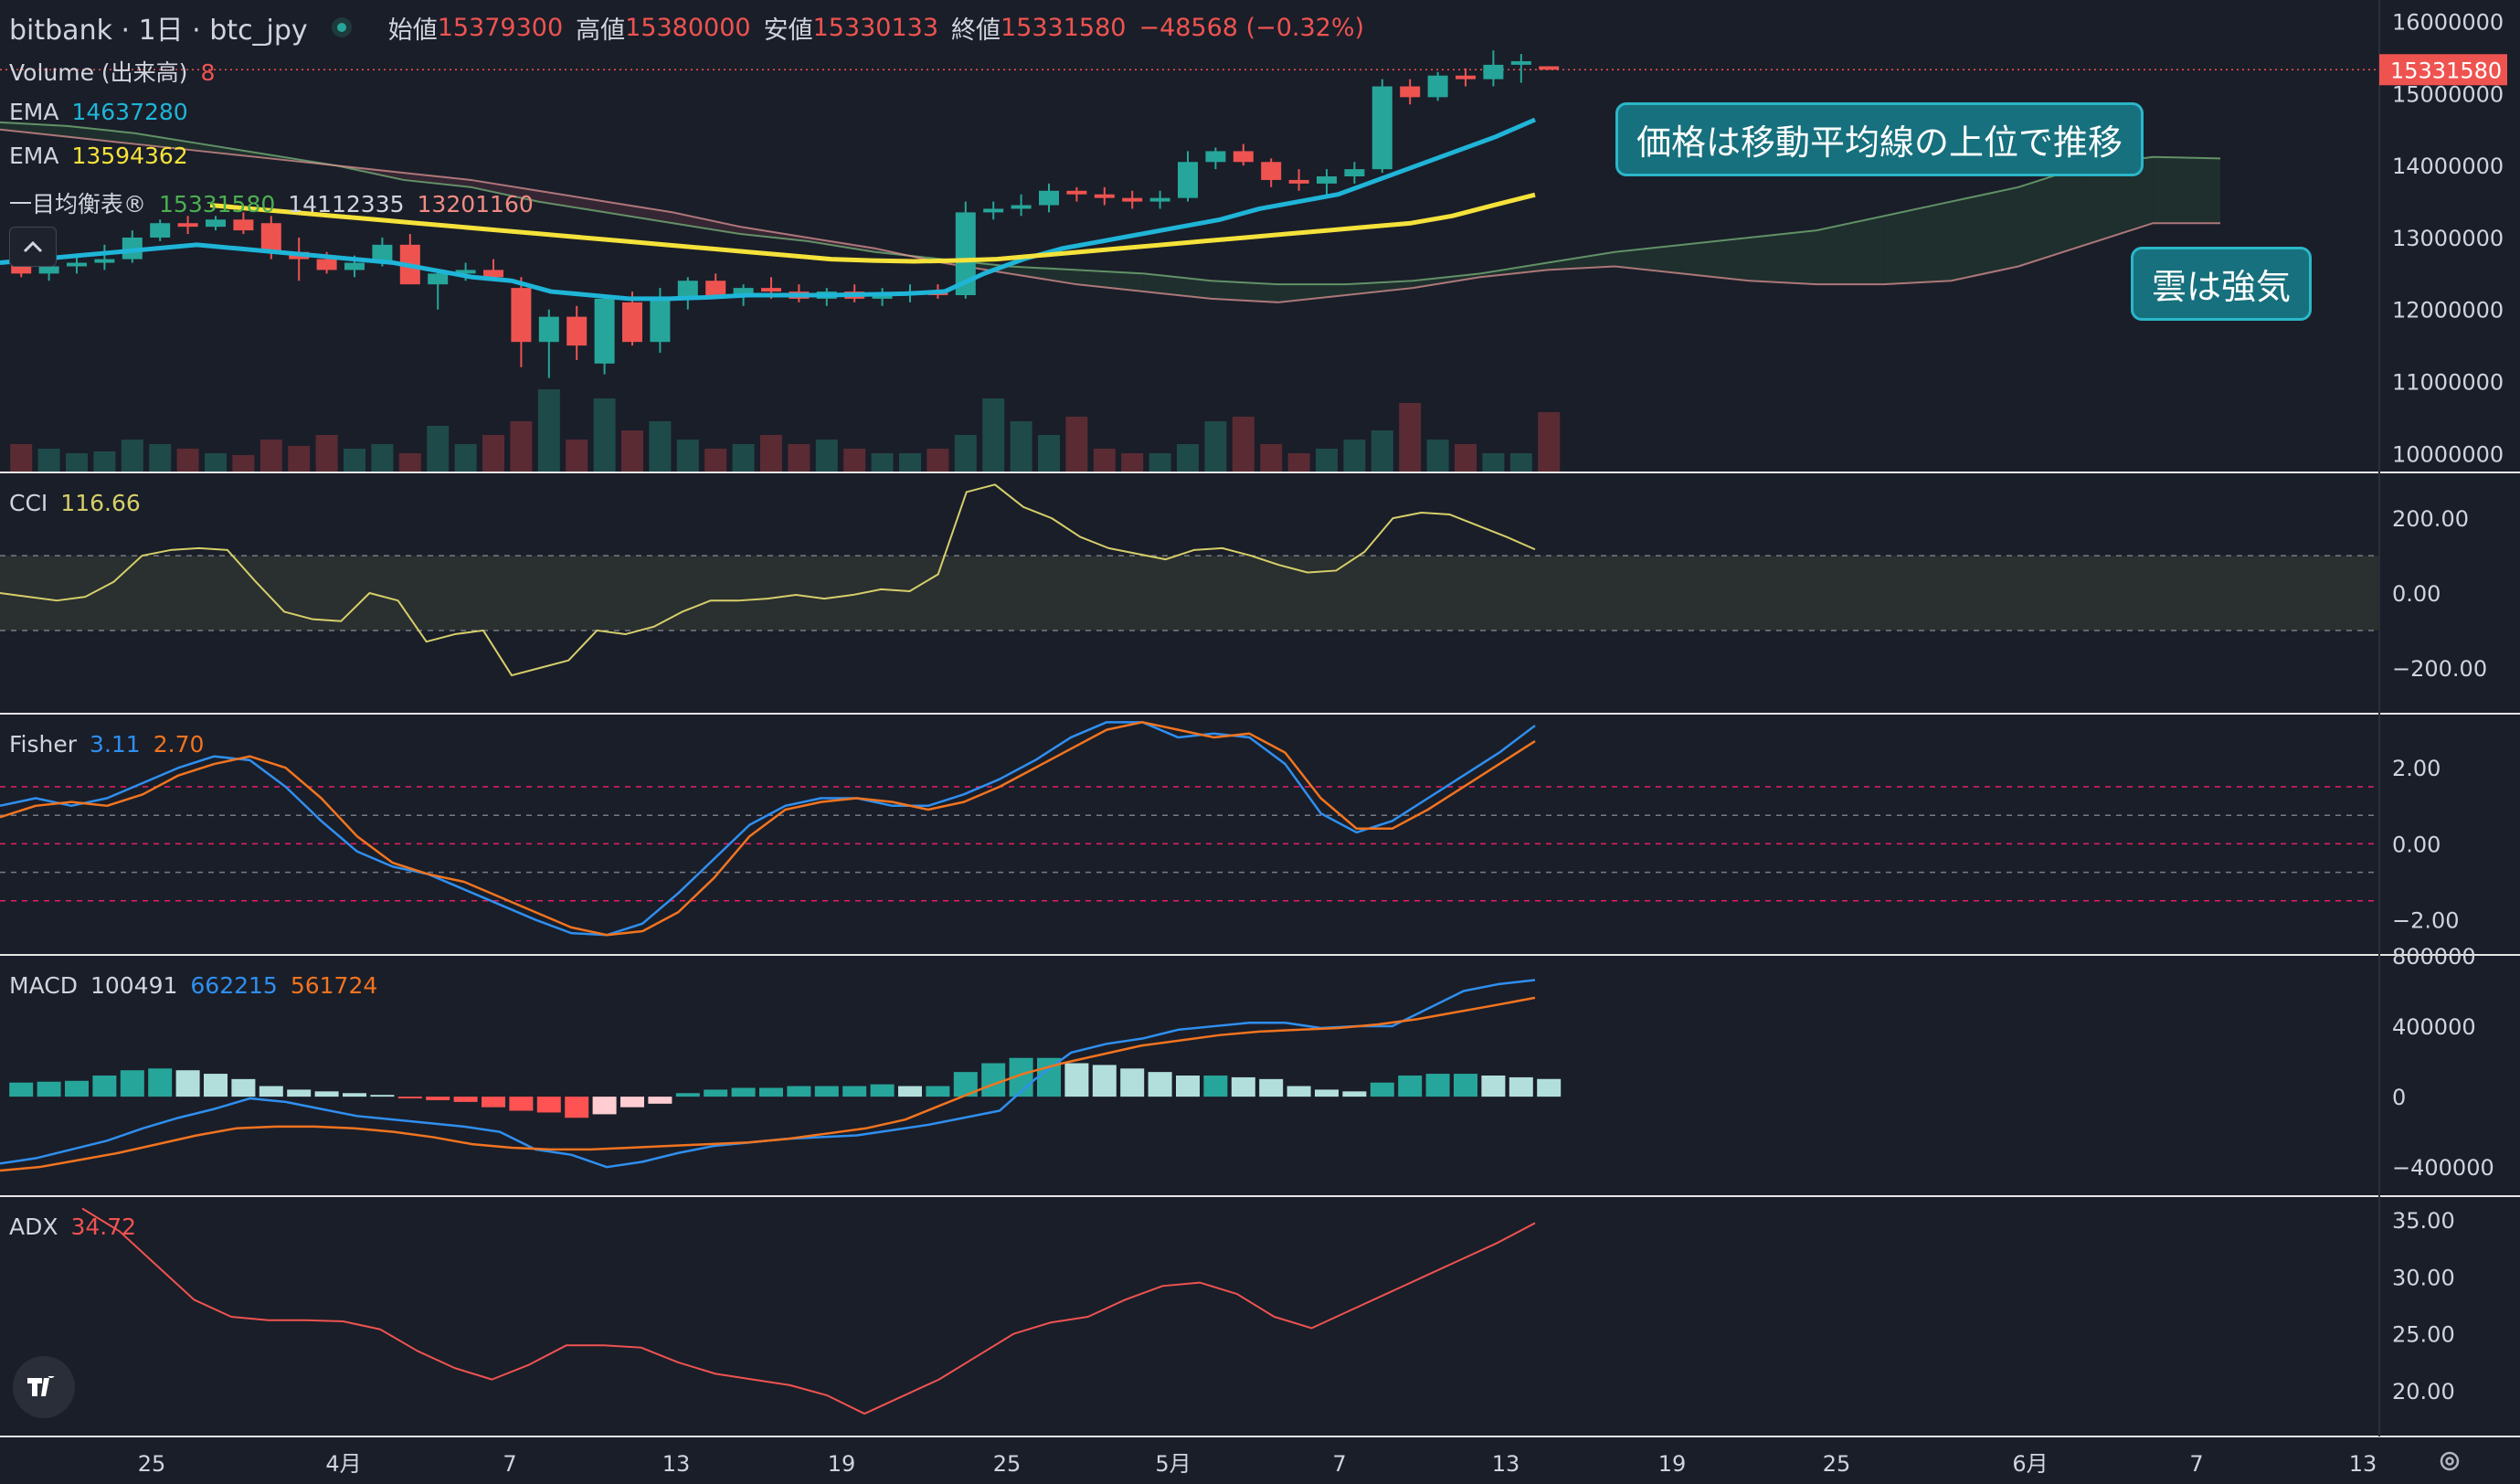 Image resolution: width=2520 pixels, height=1484 pixels. I want to click on adx-axis-label: 25.00, so click(2423, 1335).